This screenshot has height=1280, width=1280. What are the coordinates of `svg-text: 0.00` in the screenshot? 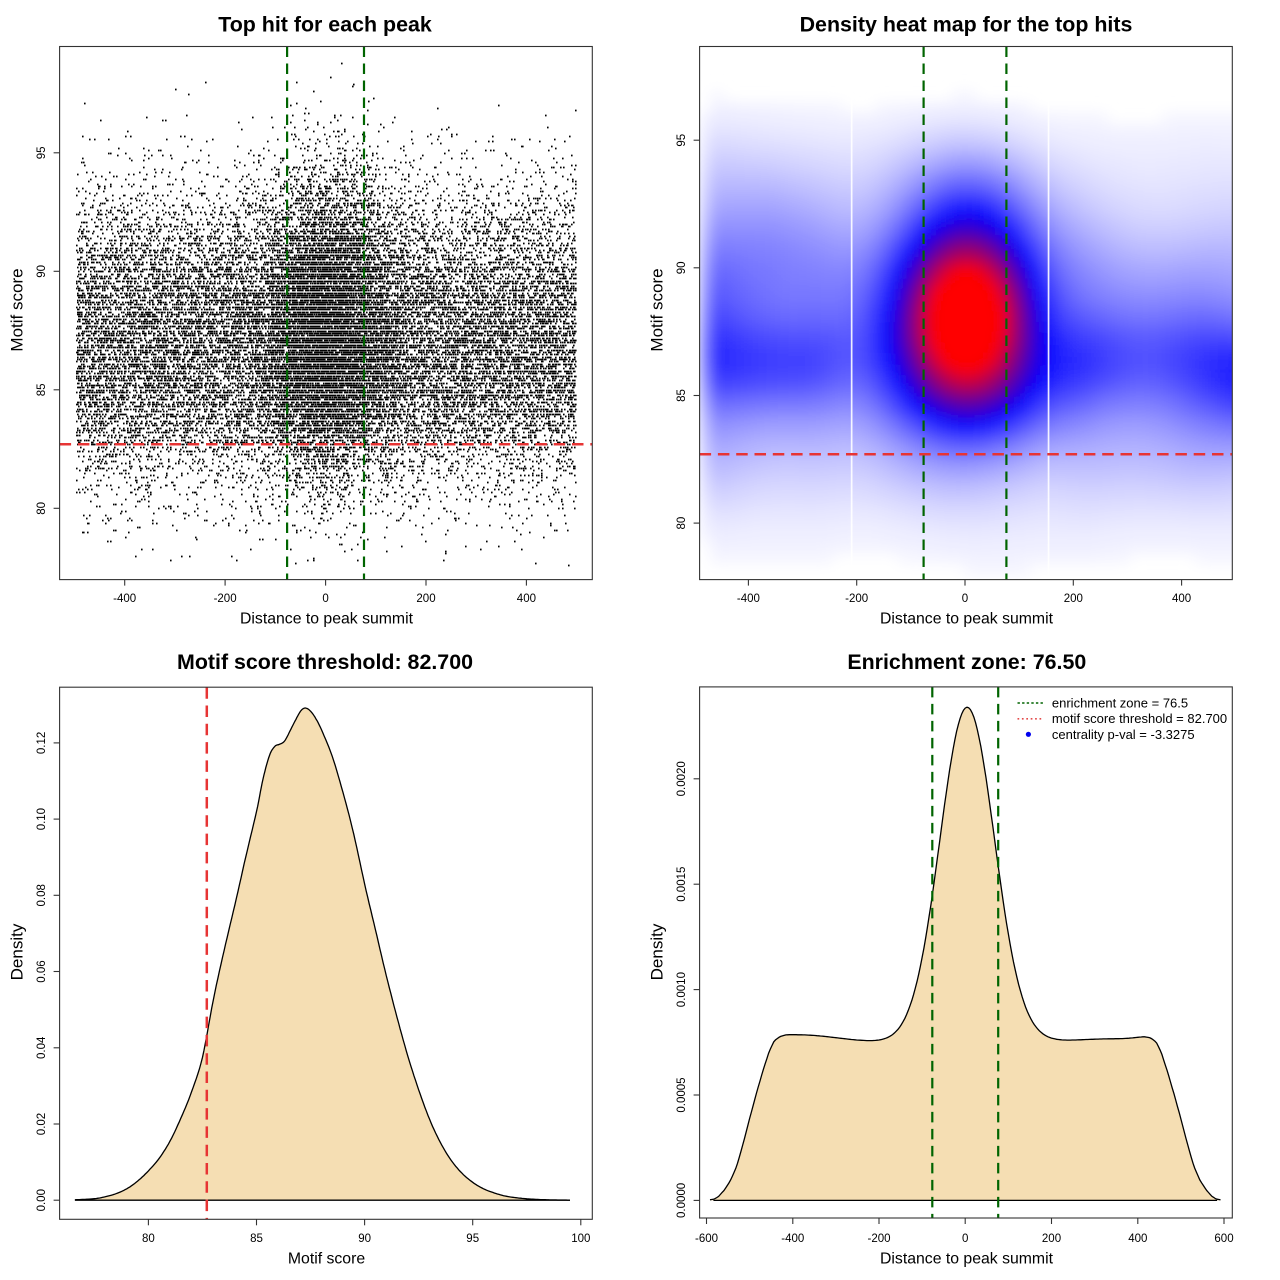 It's located at (42, 1200).